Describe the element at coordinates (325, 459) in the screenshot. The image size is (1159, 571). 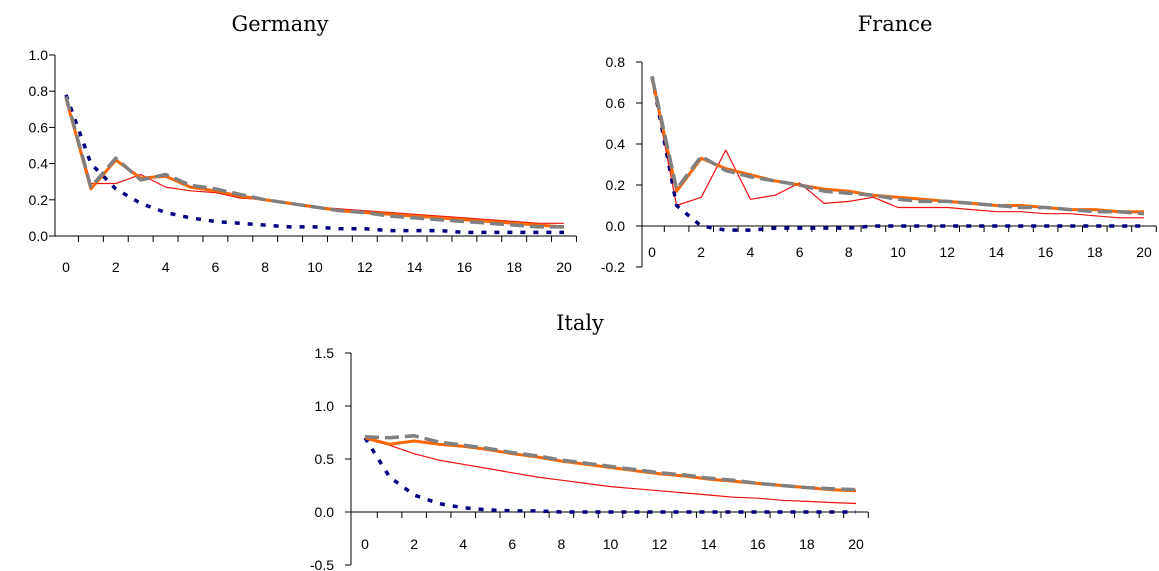
I see `y-tick-label: 0.5` at that location.